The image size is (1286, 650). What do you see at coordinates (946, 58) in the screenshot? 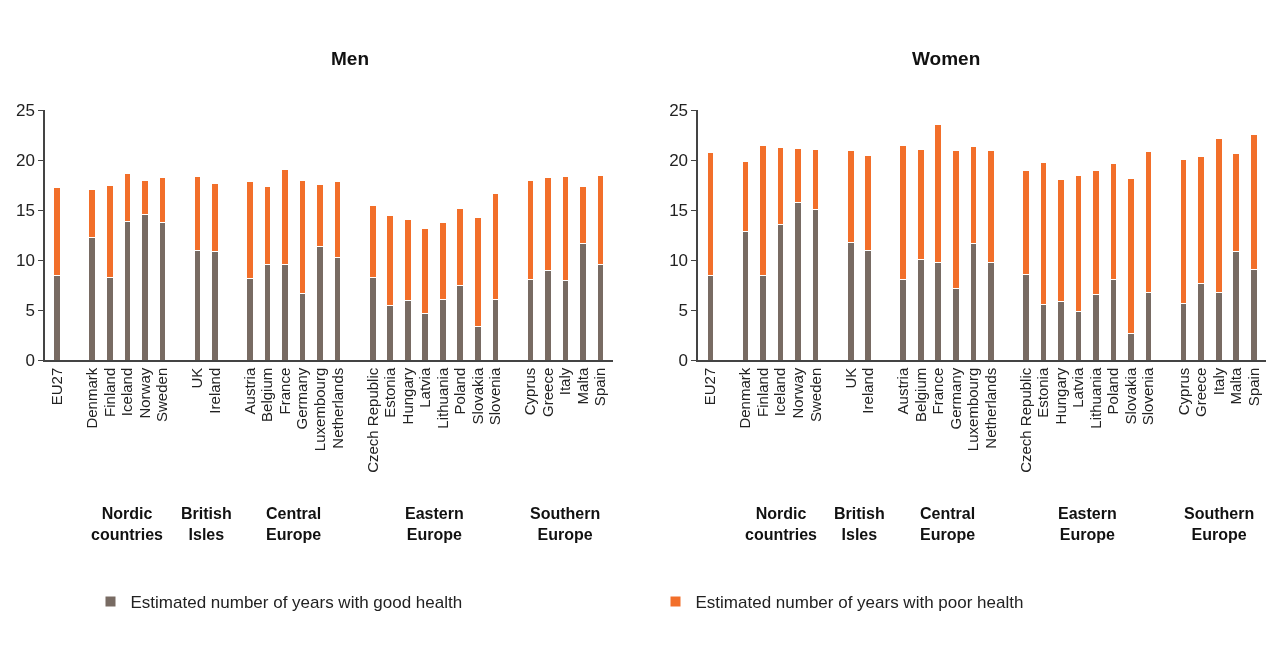
I see `chart-title: Women` at bounding box center [946, 58].